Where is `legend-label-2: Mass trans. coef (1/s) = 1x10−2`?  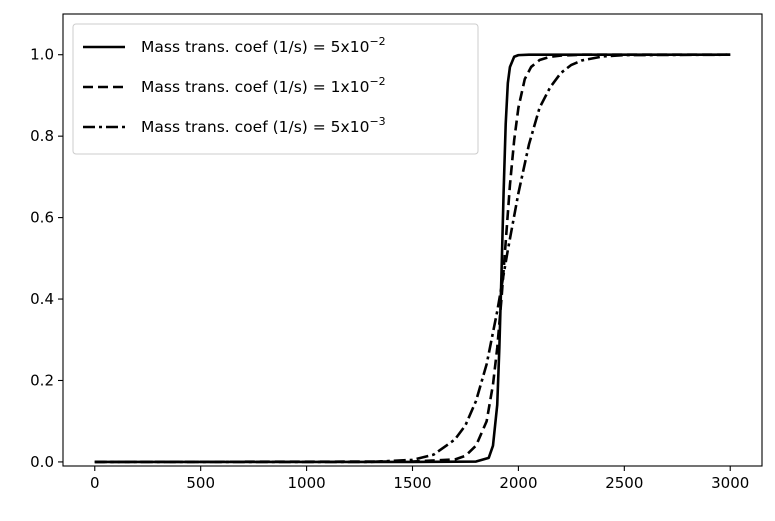
legend-label-2: Mass trans. coef (1/s) = 1x10−2 is located at coordinates (263, 85).